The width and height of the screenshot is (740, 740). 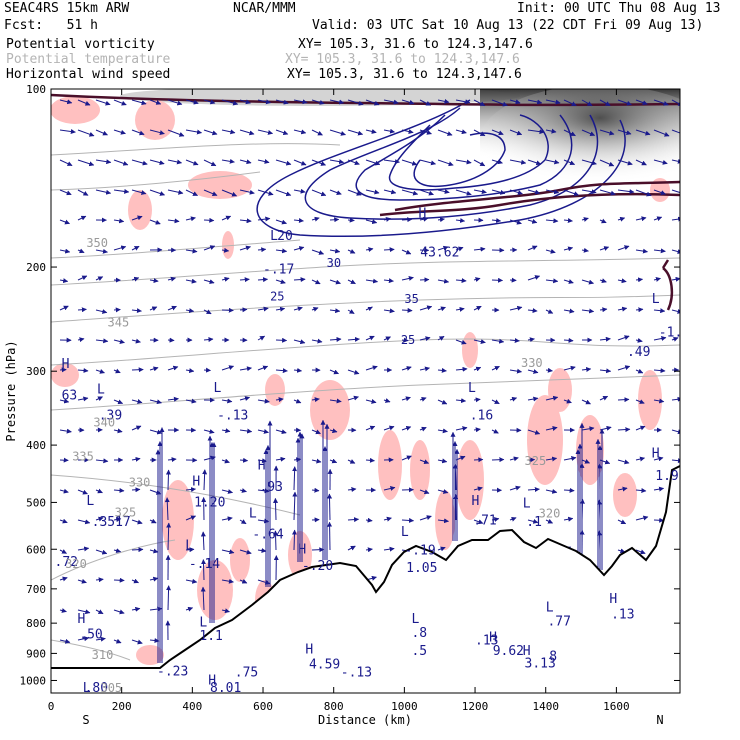 I want to click on pv-label: -.17, so click(x=278, y=269).